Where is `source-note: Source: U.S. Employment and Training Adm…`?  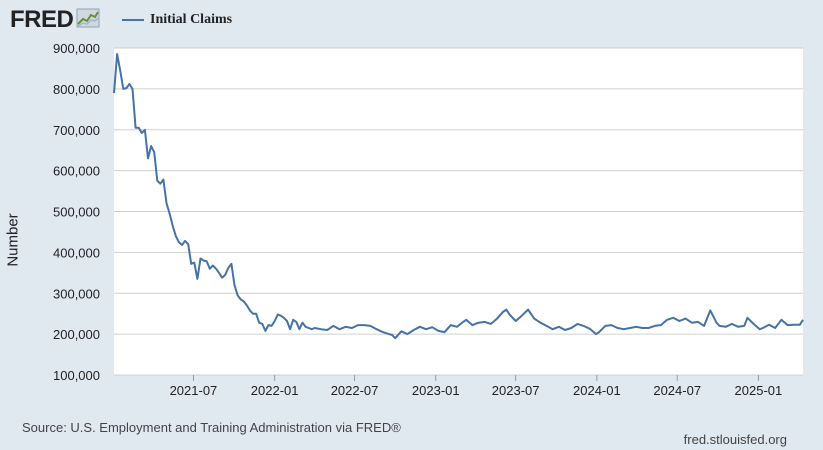
source-note: Source: U.S. Employment and Training Adm… is located at coordinates (211, 427).